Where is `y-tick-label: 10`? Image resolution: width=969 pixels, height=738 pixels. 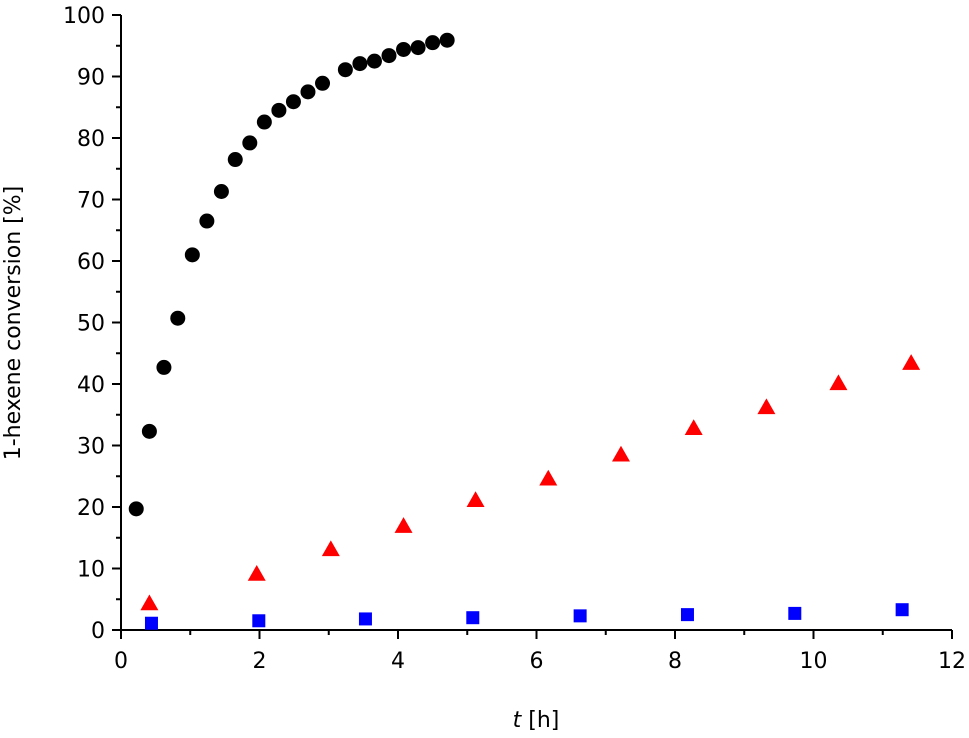
y-tick-label: 10 is located at coordinates (91, 570).